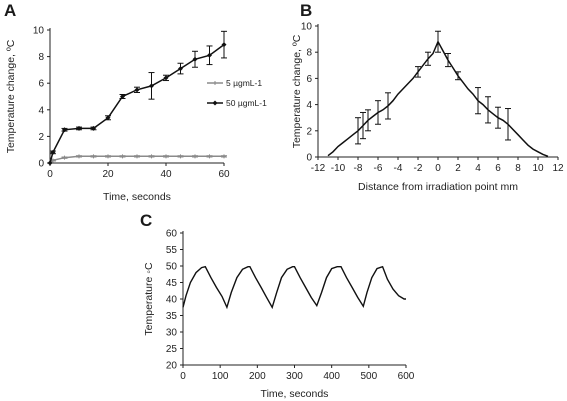  I want to click on x-tick-label: 60, so click(224, 174).